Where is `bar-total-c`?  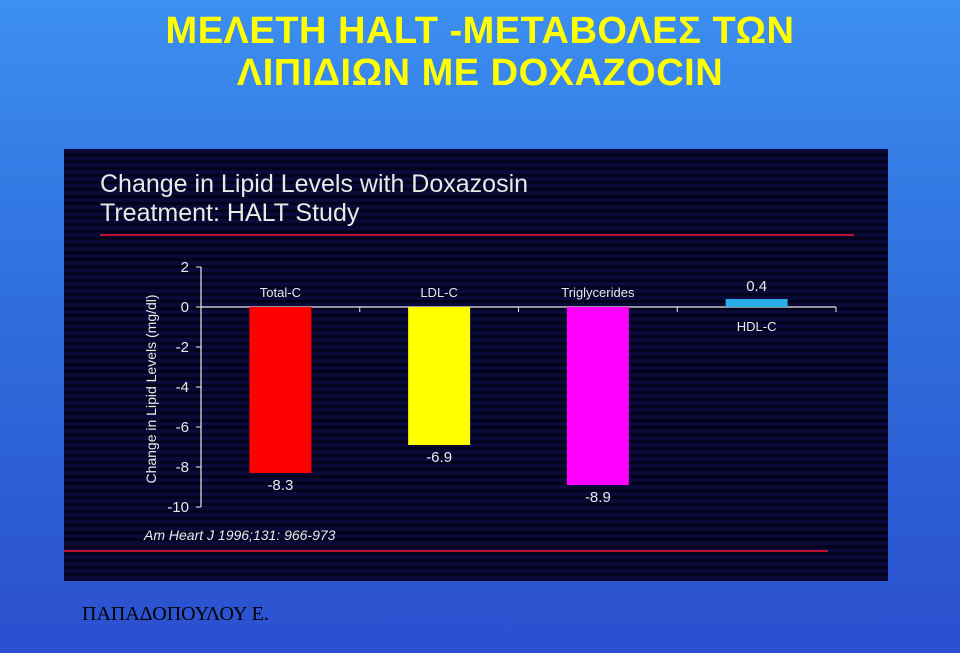
bar-total-c is located at coordinates (280, 390).